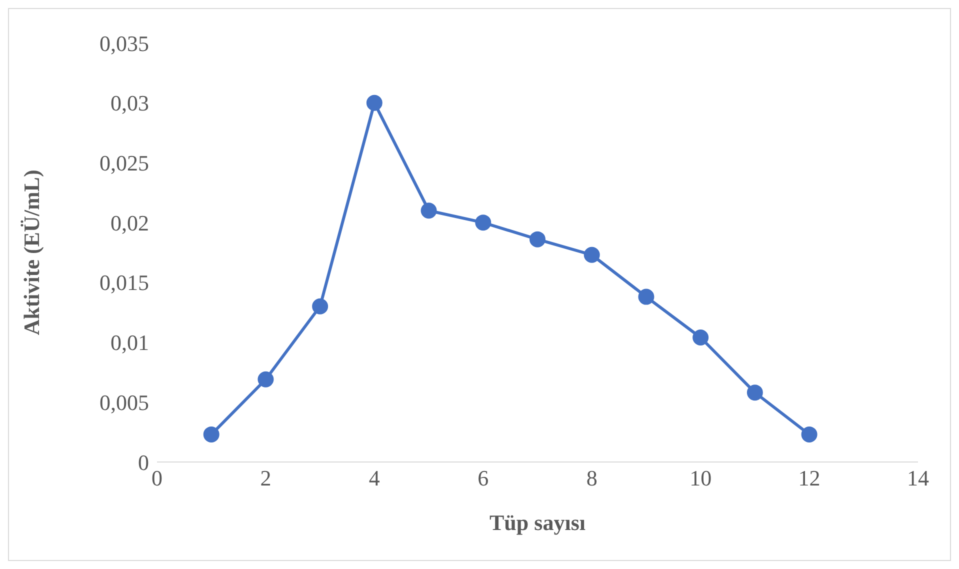 The height and width of the screenshot is (569, 959). What do you see at coordinates (129, 223) in the screenshot?
I see `y-tick-label: 0,02` at bounding box center [129, 223].